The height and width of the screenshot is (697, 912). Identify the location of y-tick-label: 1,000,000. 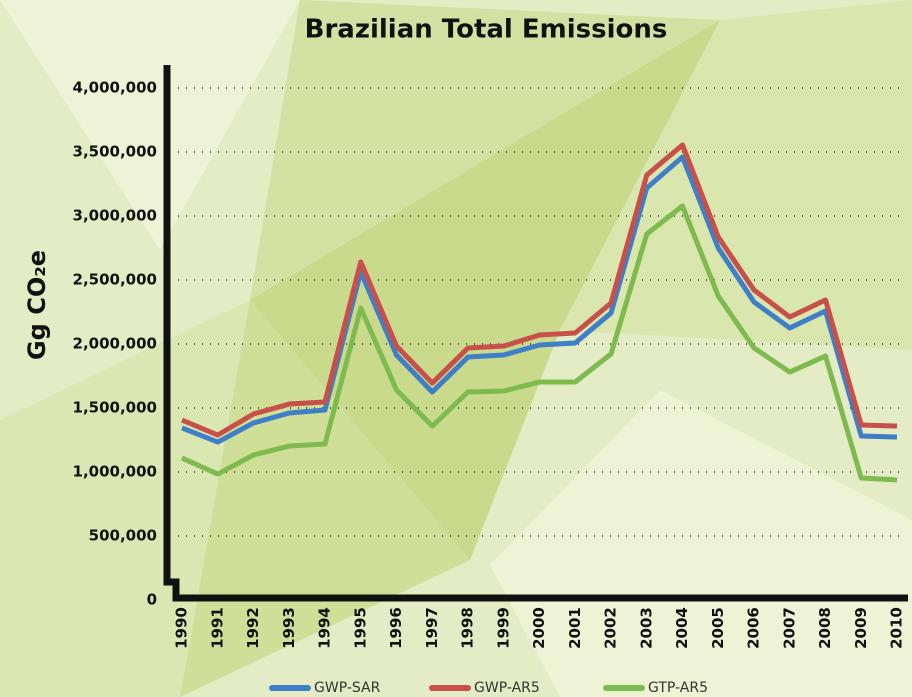
(115, 472).